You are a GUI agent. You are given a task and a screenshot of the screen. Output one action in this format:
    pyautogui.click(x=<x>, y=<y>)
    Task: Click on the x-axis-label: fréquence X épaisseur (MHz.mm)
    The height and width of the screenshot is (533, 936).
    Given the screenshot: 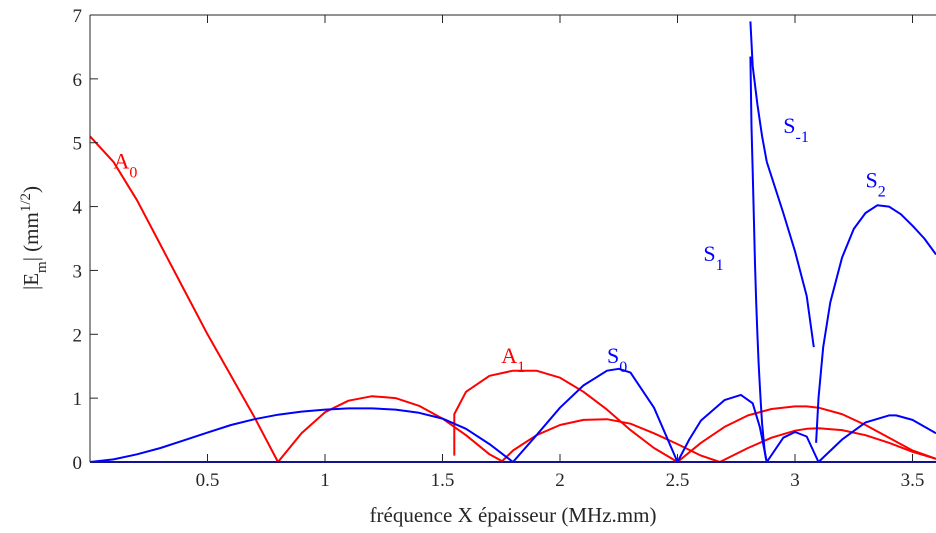 What is the action you would take?
    pyautogui.click(x=513, y=515)
    